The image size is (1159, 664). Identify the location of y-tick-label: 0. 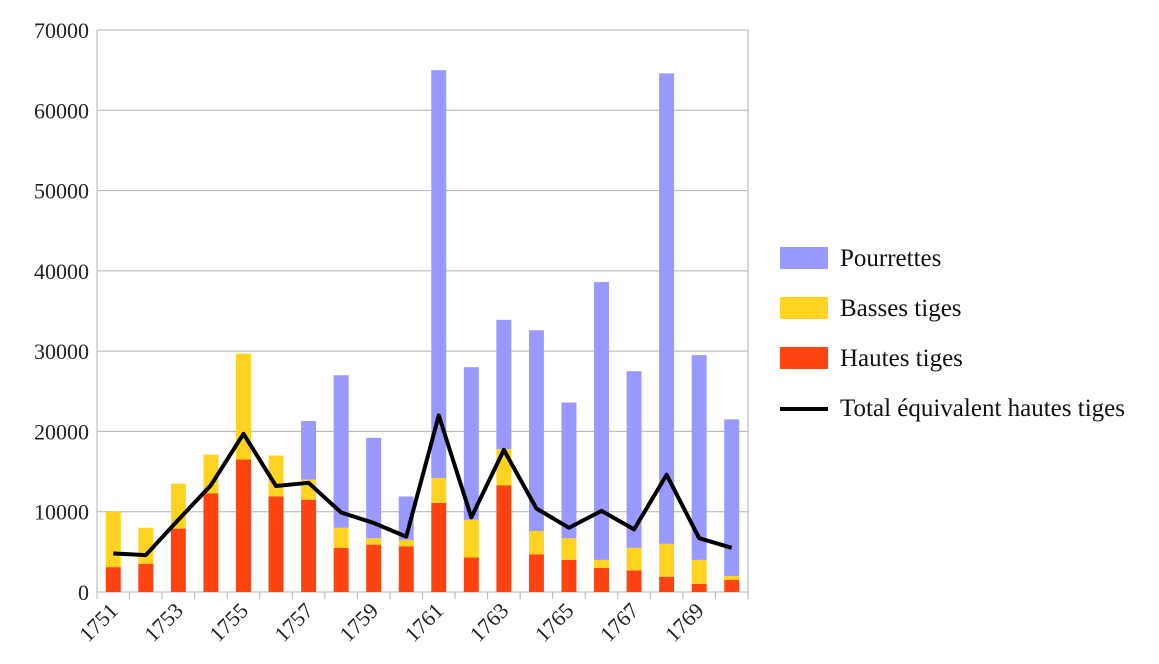
(83, 592).